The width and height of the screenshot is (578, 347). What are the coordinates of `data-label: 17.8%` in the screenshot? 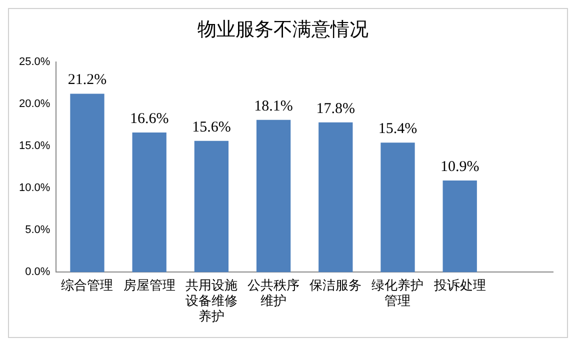 It's located at (336, 108).